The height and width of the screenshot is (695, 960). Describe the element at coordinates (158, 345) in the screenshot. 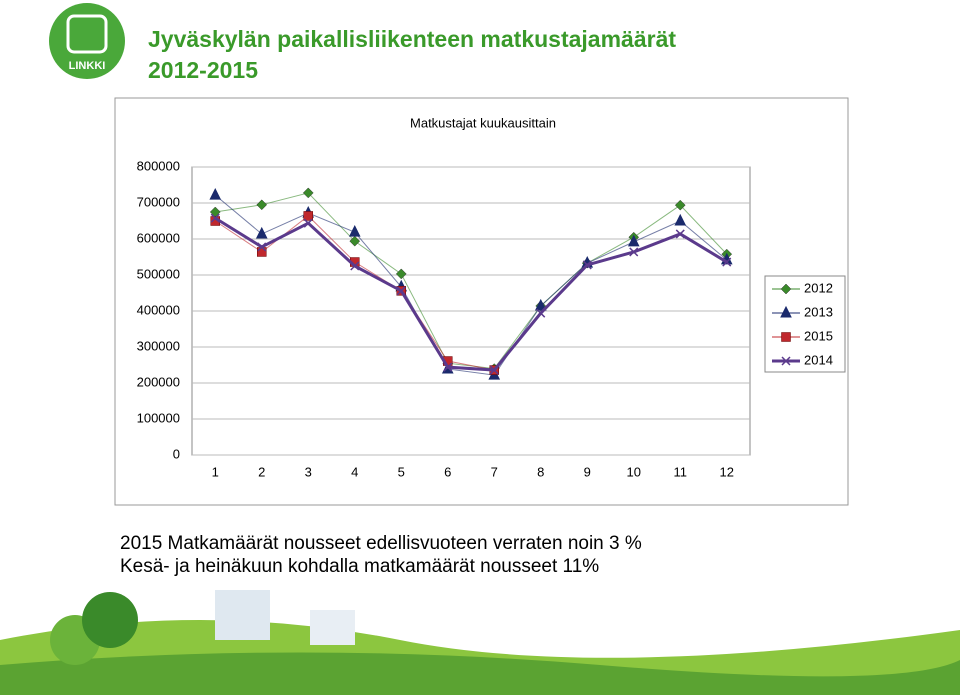

I see `y-tick-label: 300000` at that location.